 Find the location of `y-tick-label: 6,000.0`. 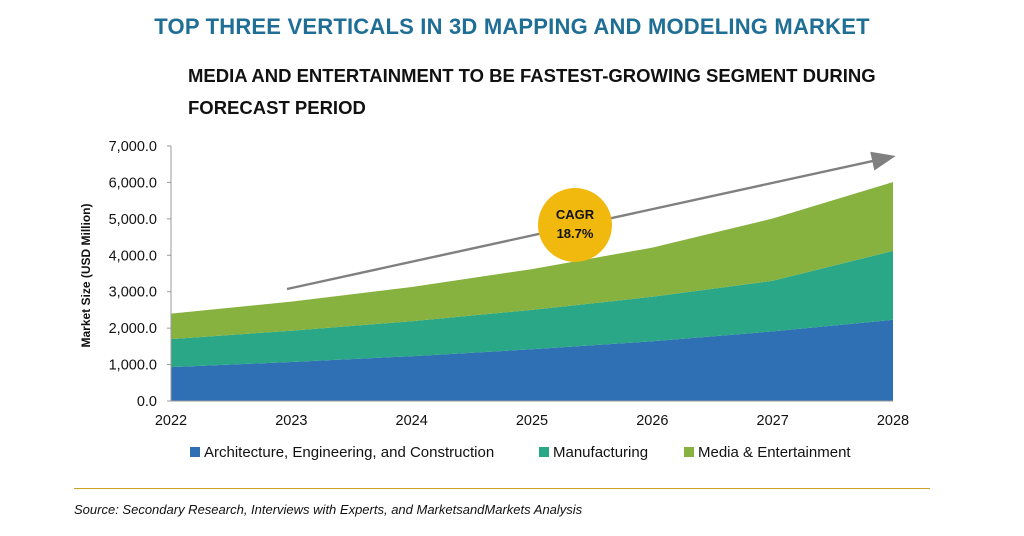

y-tick-label: 6,000.0 is located at coordinates (133, 183).